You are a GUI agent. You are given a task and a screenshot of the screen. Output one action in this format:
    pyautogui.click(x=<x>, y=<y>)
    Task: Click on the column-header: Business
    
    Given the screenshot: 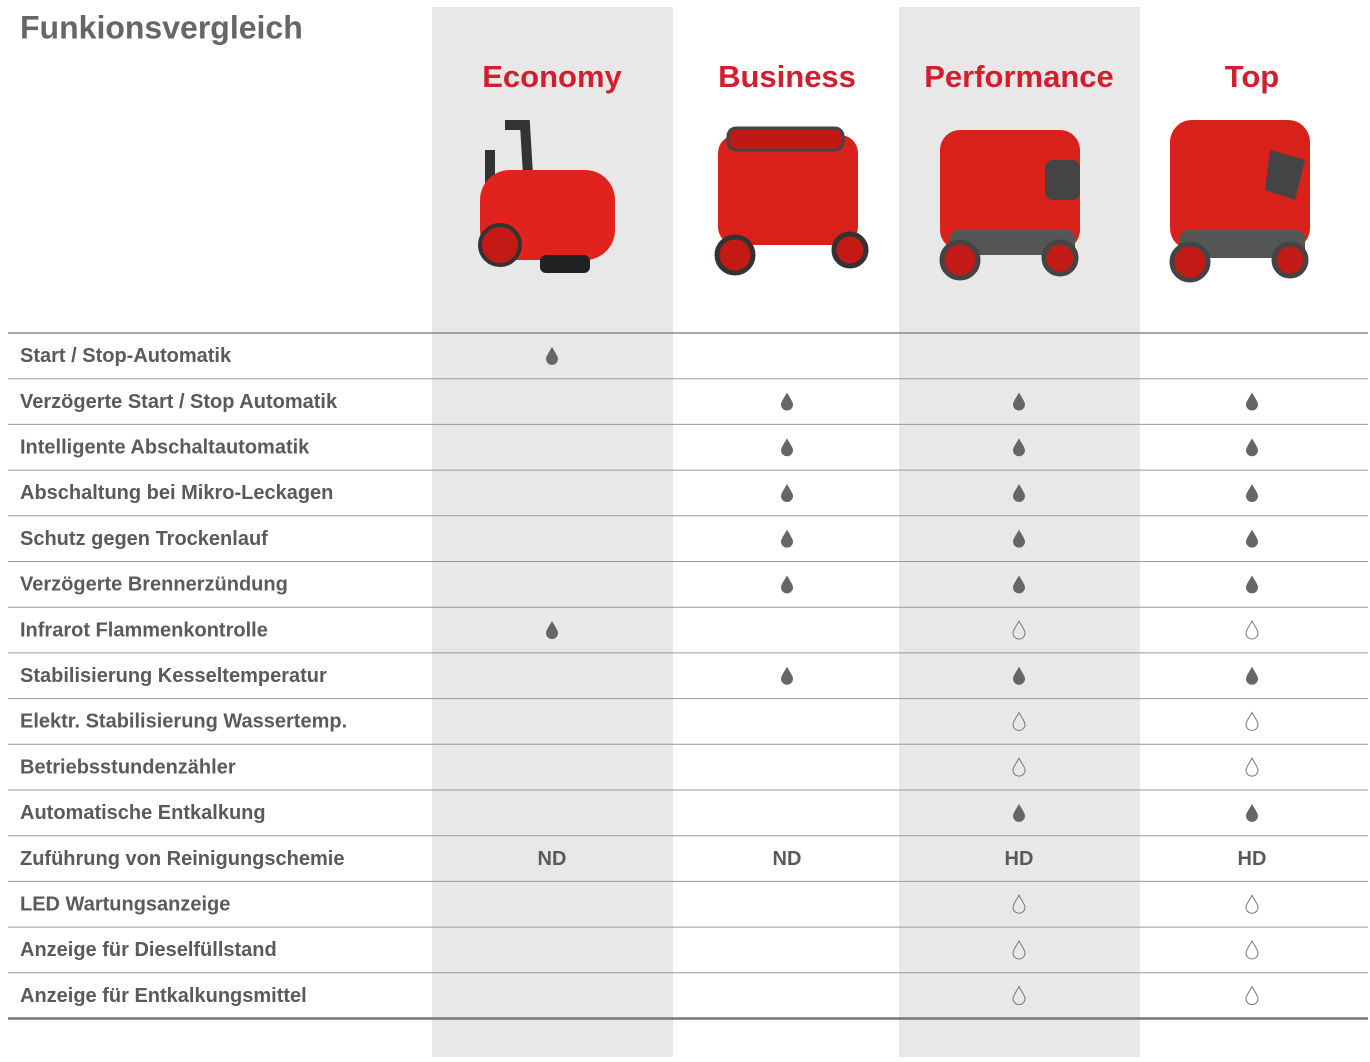 What is the action you would take?
    pyautogui.click(x=787, y=76)
    